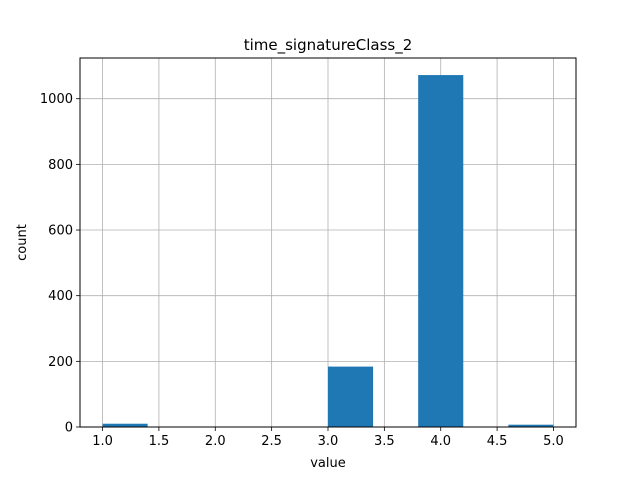 The height and width of the screenshot is (480, 640). Describe the element at coordinates (328, 45) in the screenshot. I see `chart-title: time_signatureClass_2` at that location.